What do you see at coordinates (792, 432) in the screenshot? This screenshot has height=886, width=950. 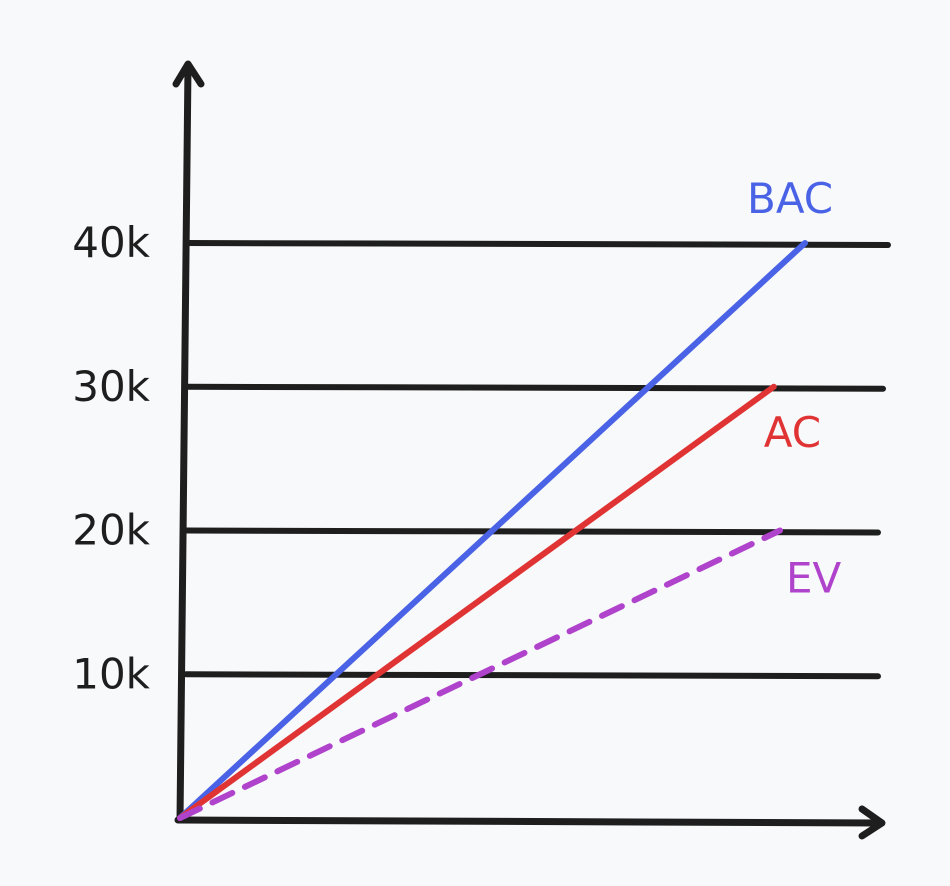 I see `series-label-ac: AC` at bounding box center [792, 432].